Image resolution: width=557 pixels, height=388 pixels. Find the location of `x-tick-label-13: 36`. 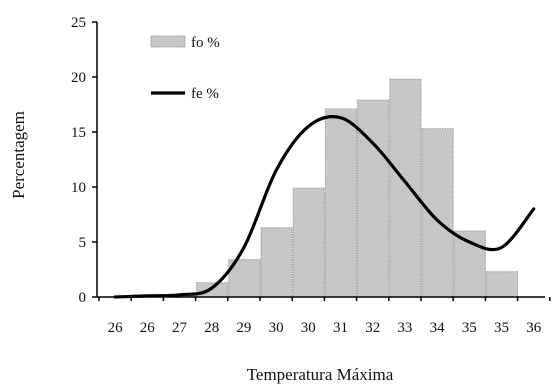

x-tick-label-13: 36 is located at coordinates (534, 328).